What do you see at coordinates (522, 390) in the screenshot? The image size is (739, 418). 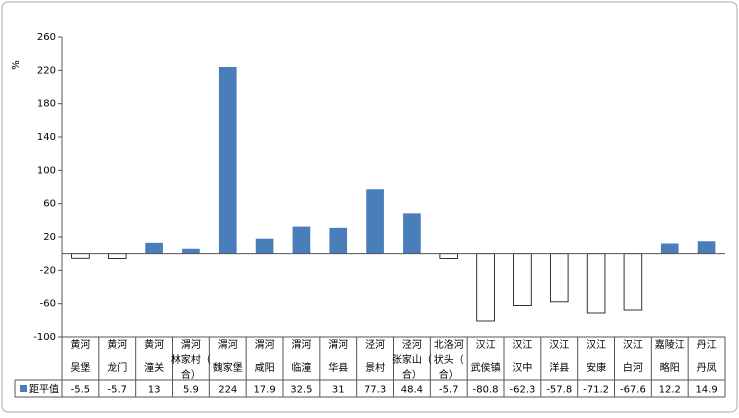 I see `value-cell: -62.3` at bounding box center [522, 390].